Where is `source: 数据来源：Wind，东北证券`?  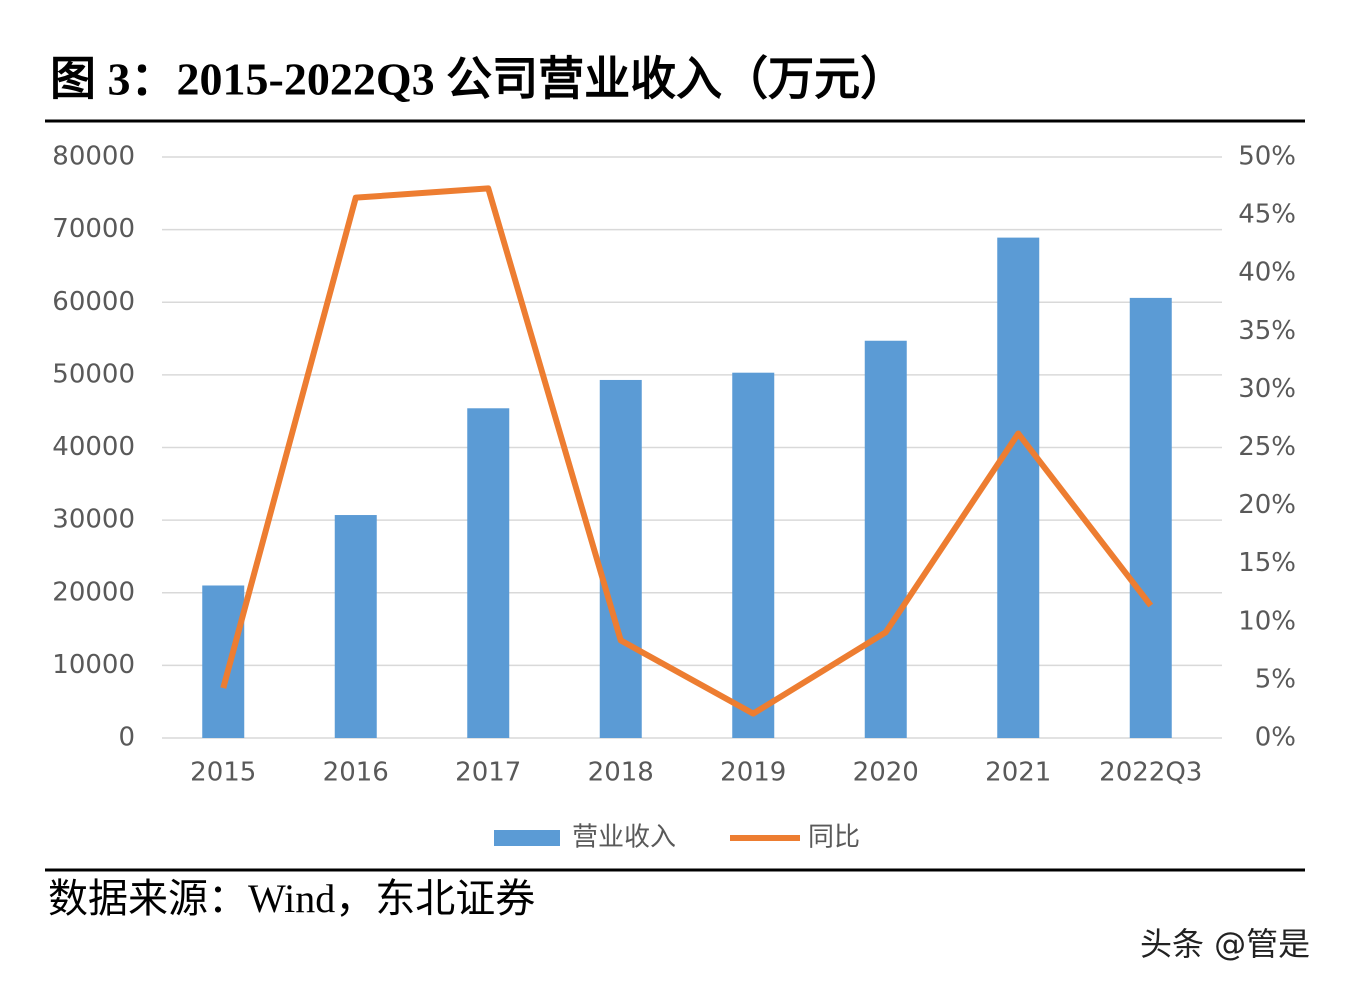 source: 数据来源：Wind，东北证券 is located at coordinates (291, 898).